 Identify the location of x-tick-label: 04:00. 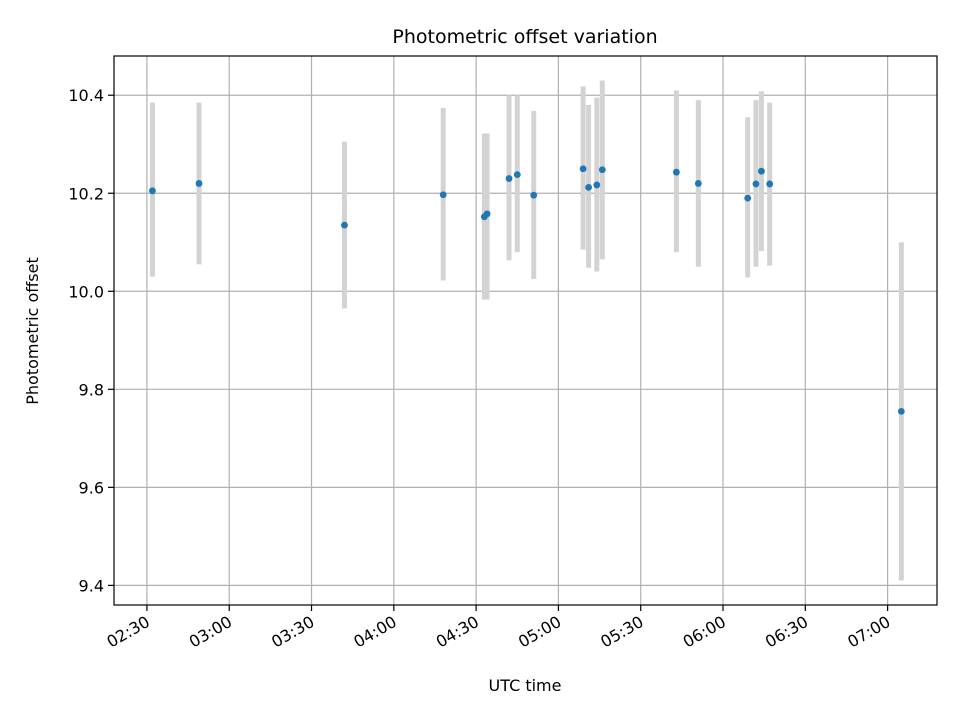
(374, 632).